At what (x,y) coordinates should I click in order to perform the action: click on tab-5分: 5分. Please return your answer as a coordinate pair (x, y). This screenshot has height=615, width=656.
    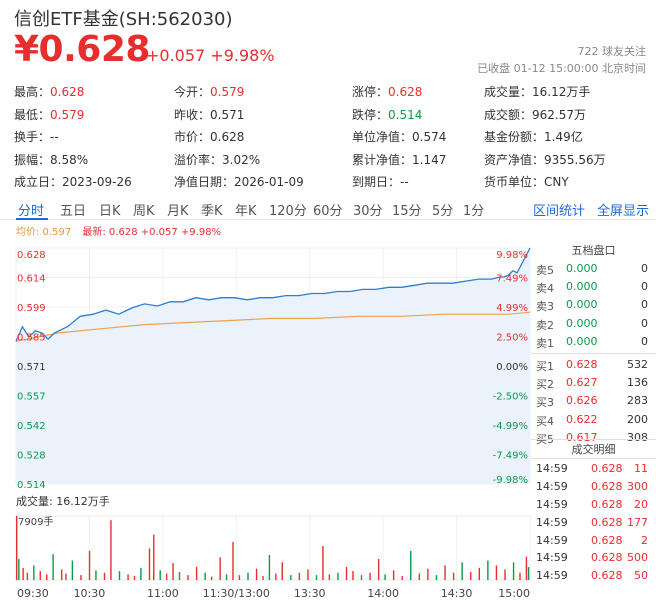
    Looking at the image, I should click on (443, 211).